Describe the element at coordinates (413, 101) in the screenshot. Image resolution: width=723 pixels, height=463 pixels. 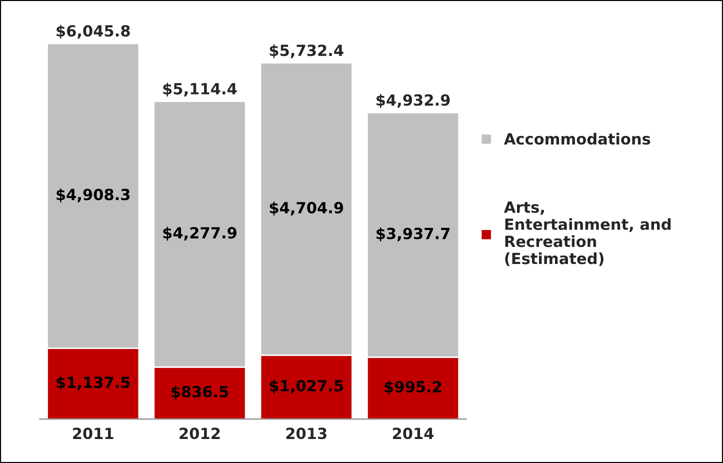
I see `total-label: $4,932.9` at that location.